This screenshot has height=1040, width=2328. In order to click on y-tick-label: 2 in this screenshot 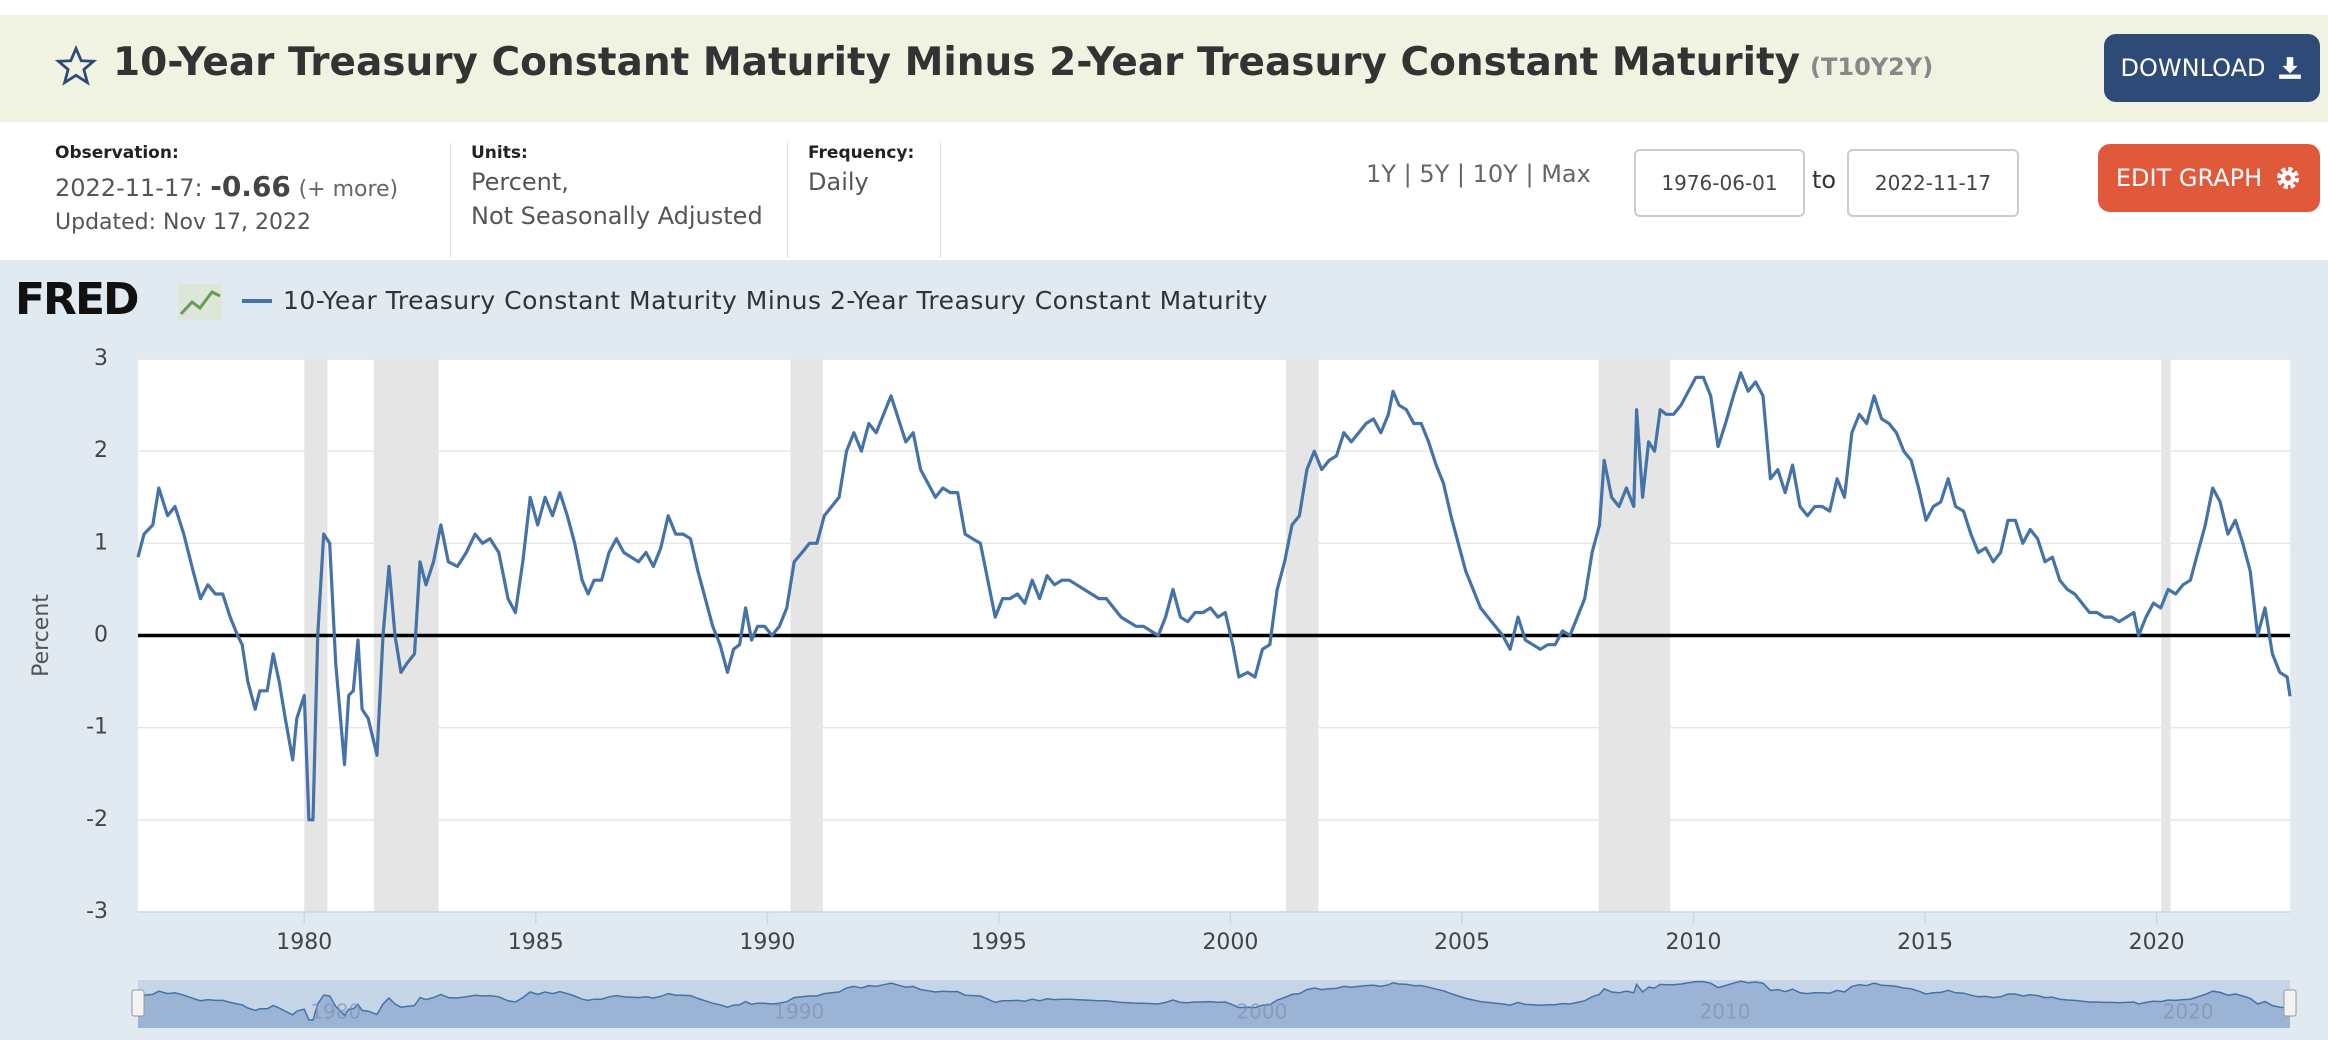, I will do `click(101, 450)`.